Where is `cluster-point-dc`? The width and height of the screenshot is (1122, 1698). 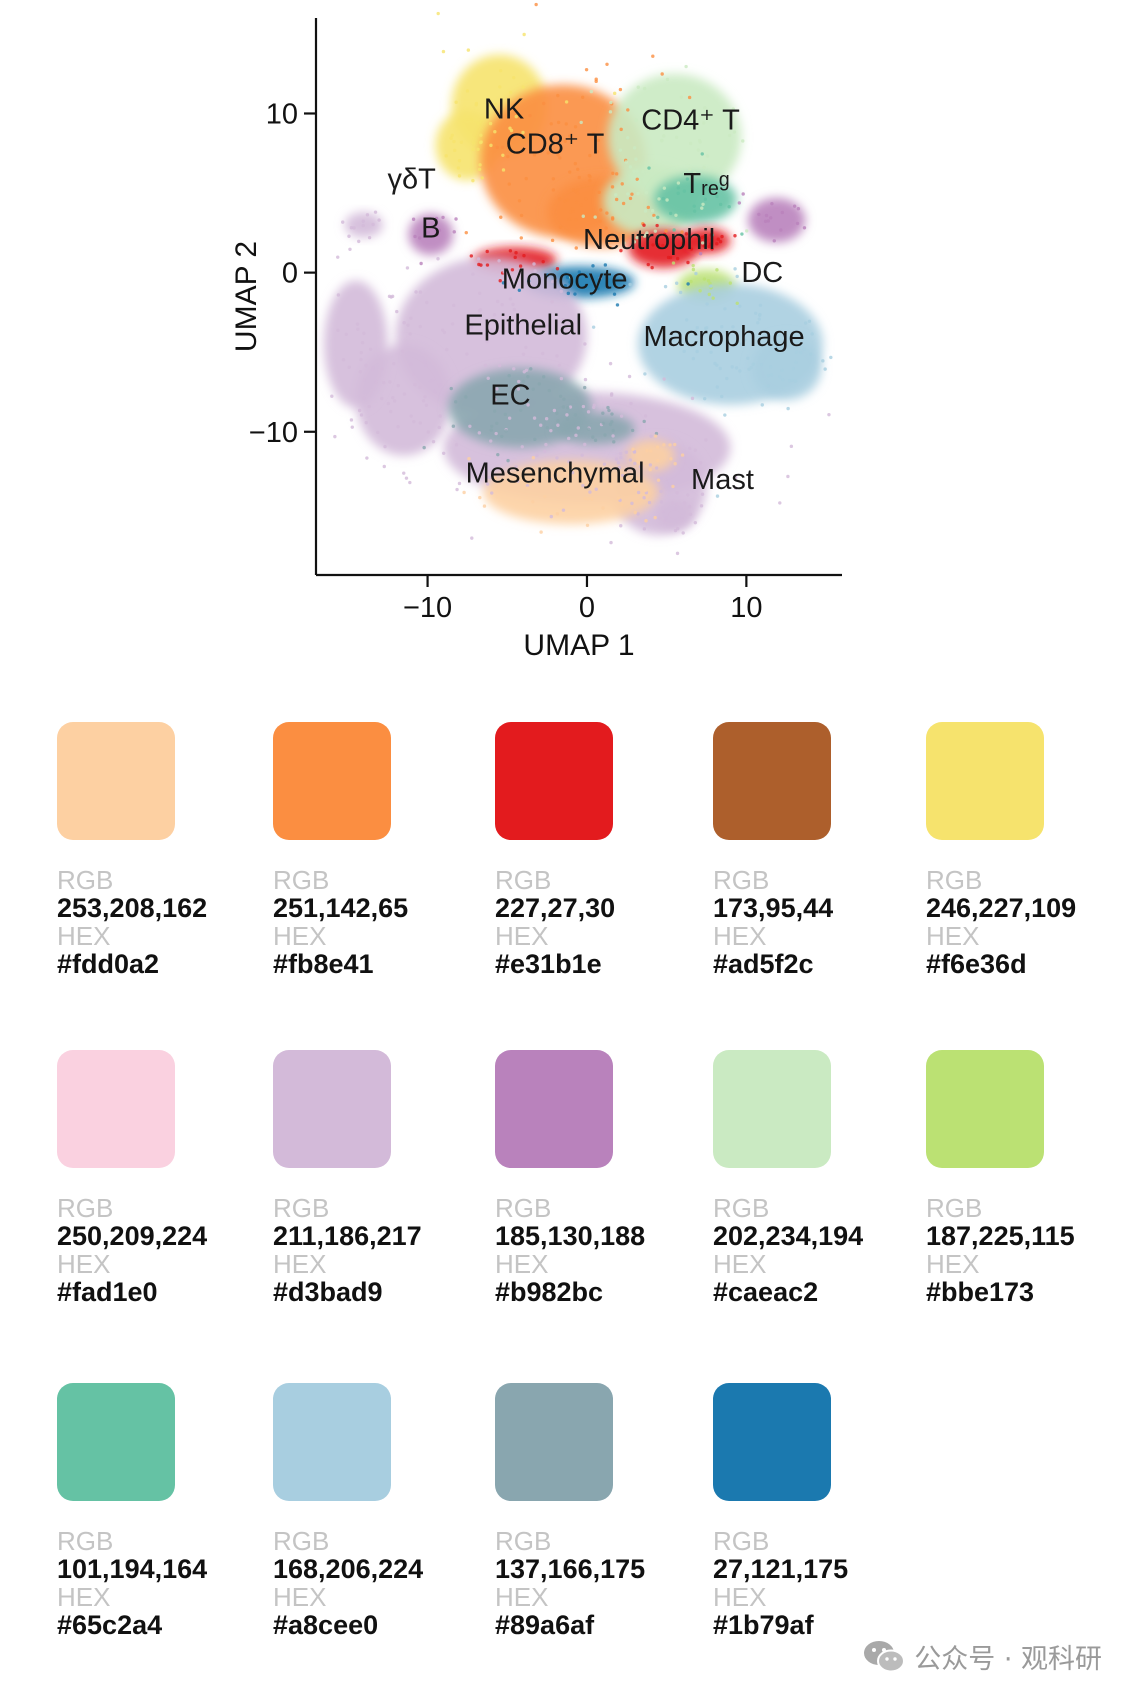
cluster-point-dc is located at coordinates (693, 269).